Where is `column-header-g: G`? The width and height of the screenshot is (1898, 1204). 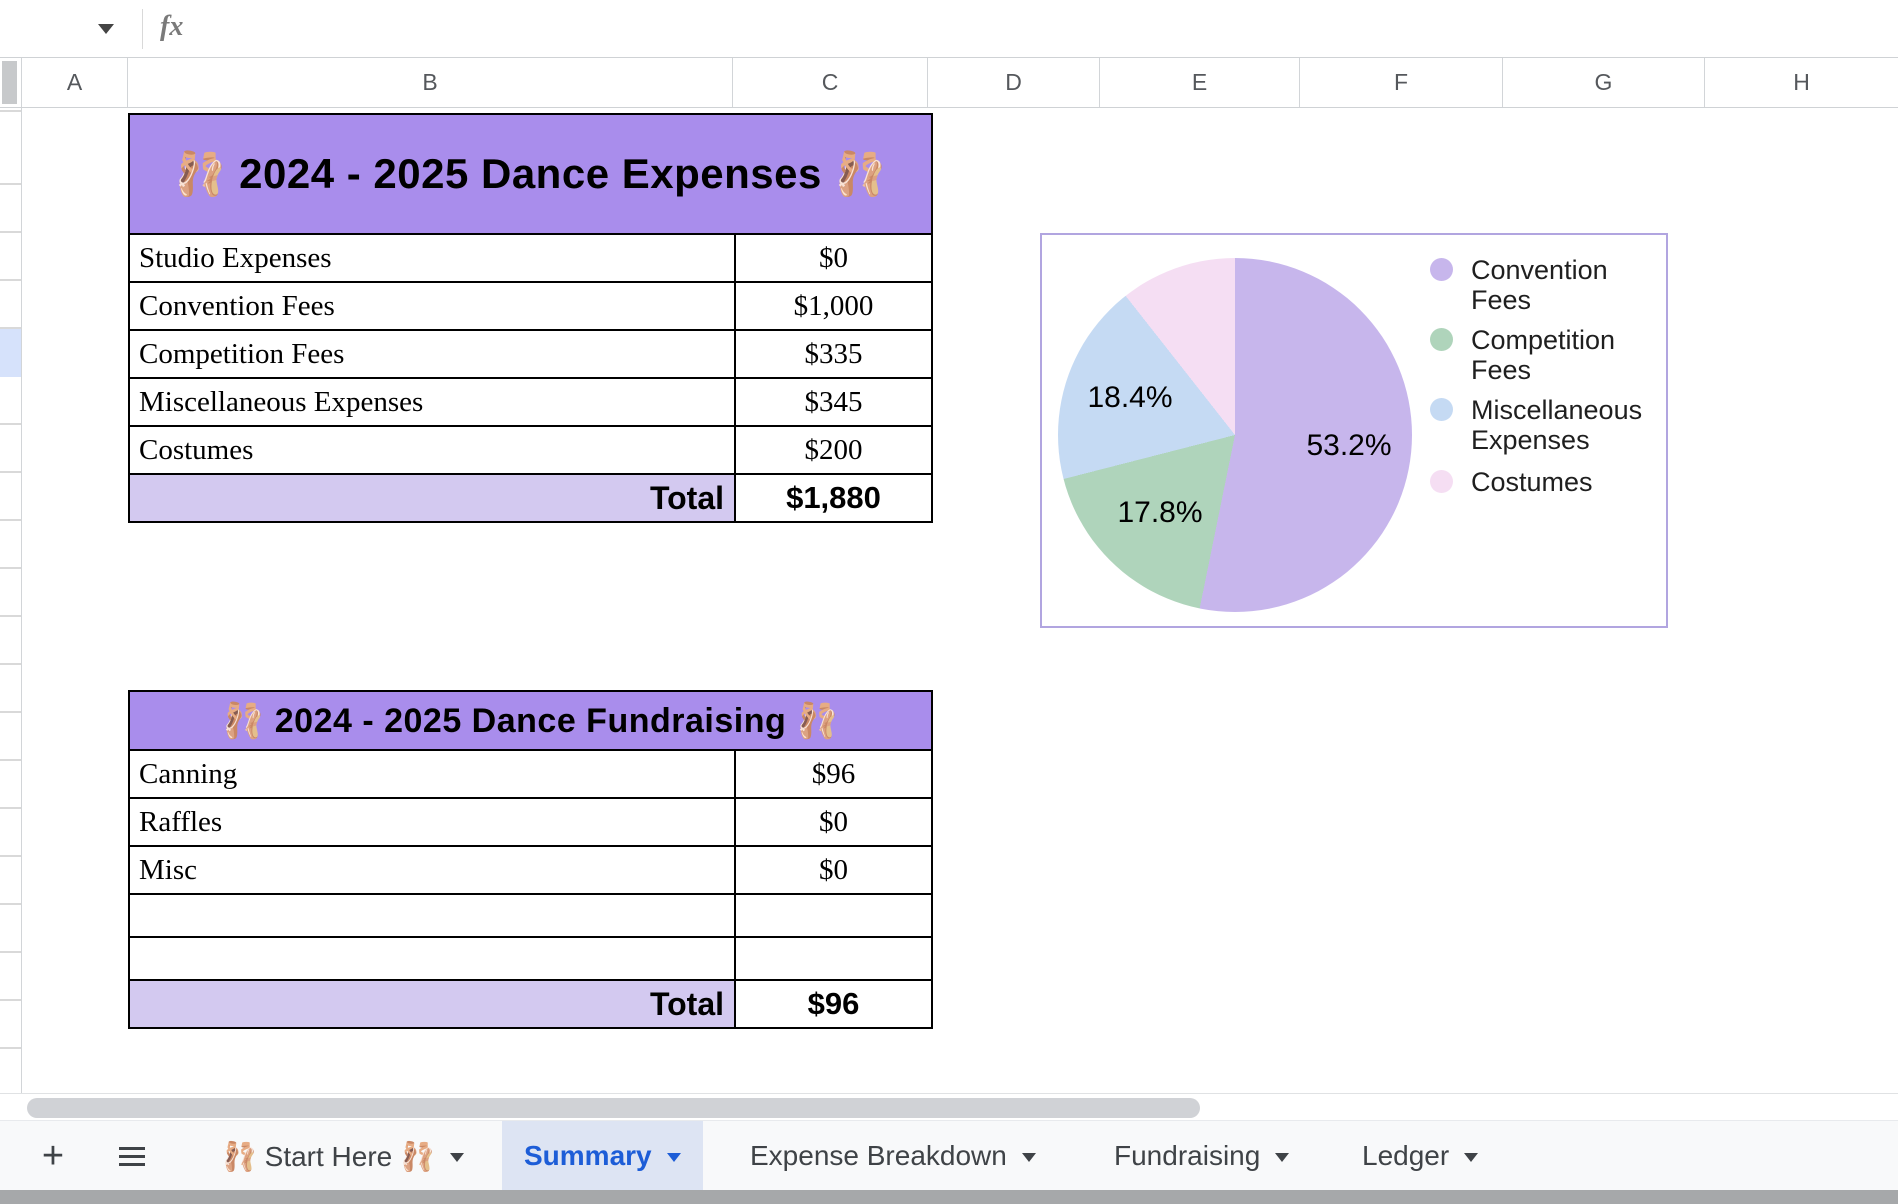 column-header-g: G is located at coordinates (1604, 82).